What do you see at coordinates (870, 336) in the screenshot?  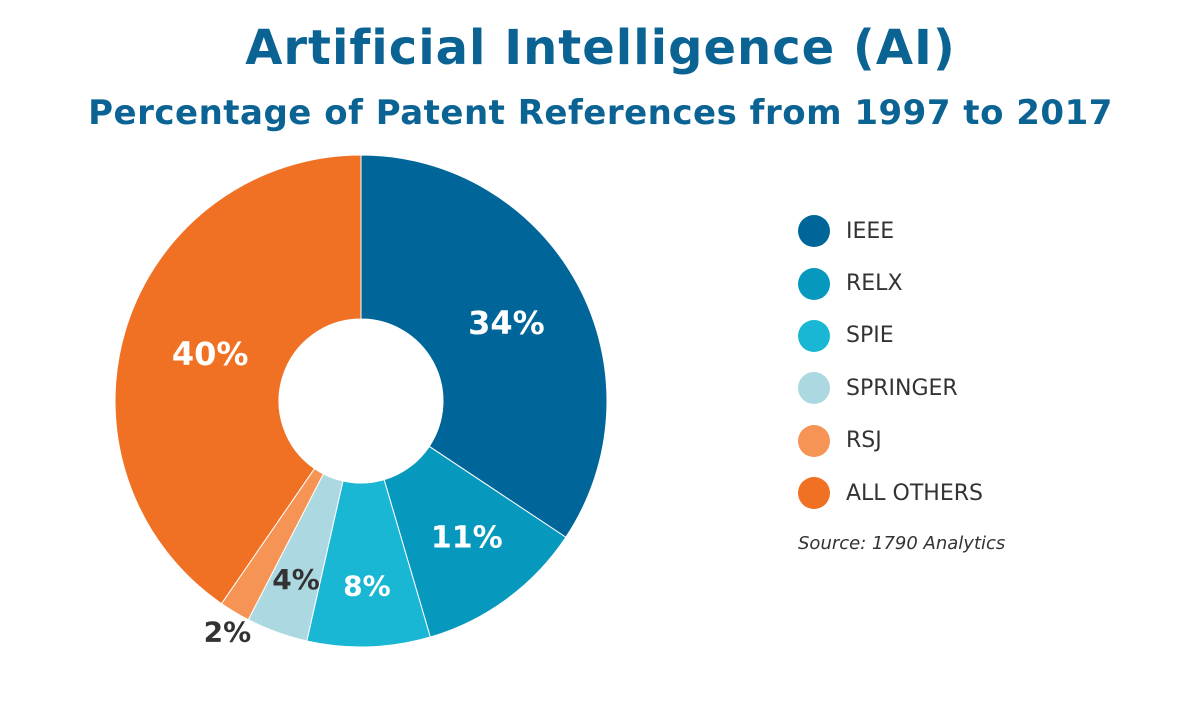 I see `legend-label-spie: SPIE` at bounding box center [870, 336].